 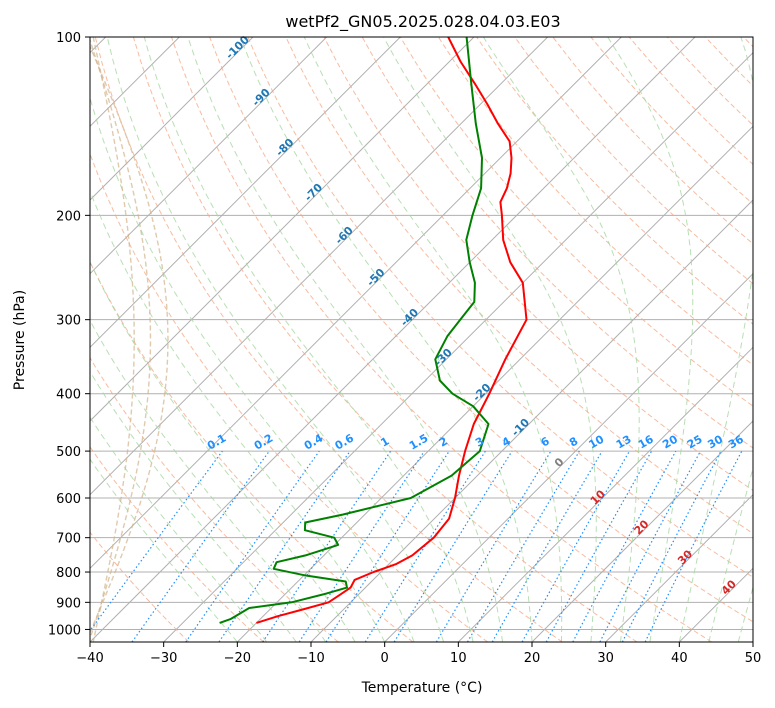 I want to click on x-tick-label: −40, so click(x=89, y=658).